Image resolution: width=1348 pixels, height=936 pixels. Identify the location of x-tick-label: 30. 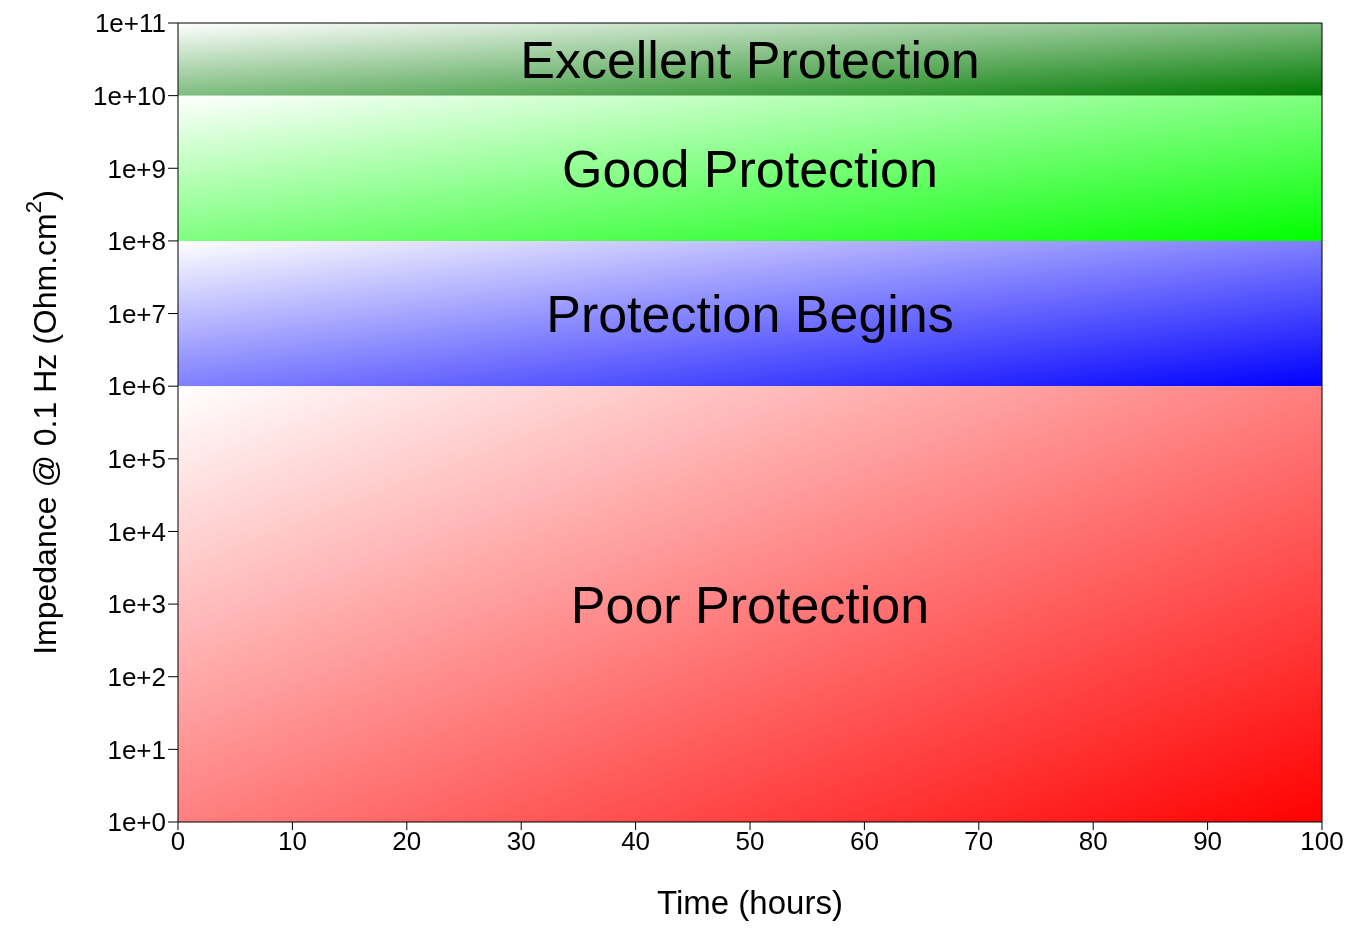
(521, 841).